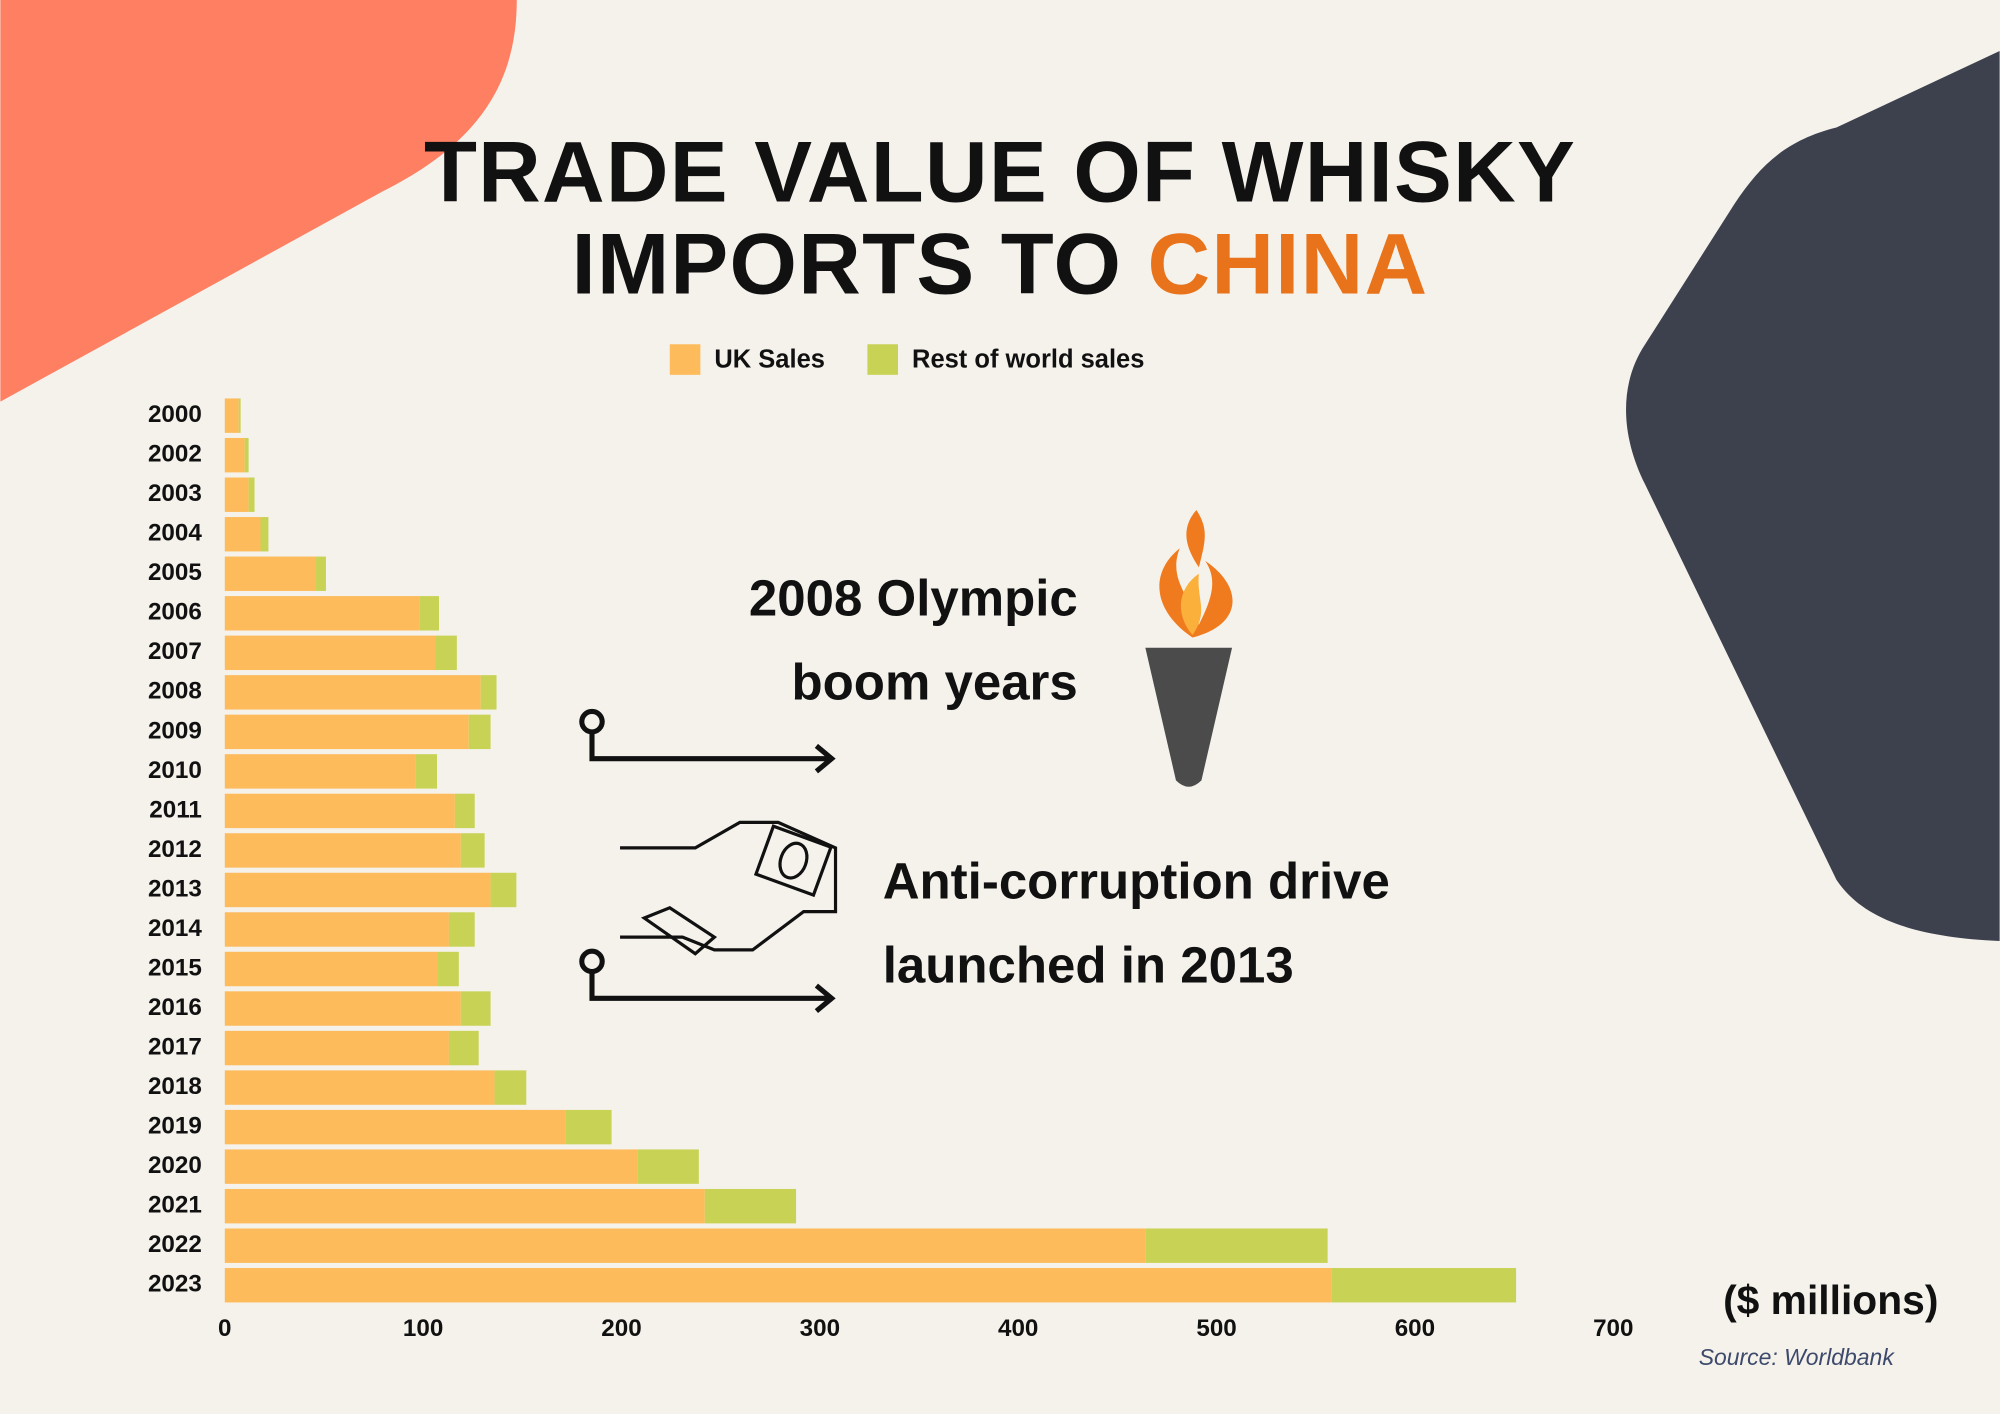  Describe the element at coordinates (769, 360) in the screenshot. I see `legend-label: UK Sales` at that location.